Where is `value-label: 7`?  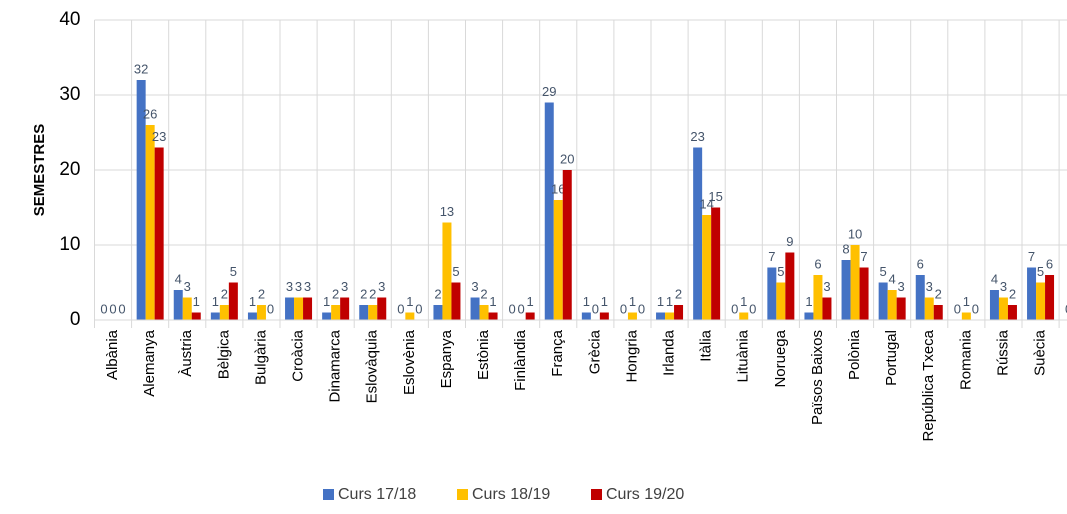
value-label: 7 is located at coordinates (771, 256).